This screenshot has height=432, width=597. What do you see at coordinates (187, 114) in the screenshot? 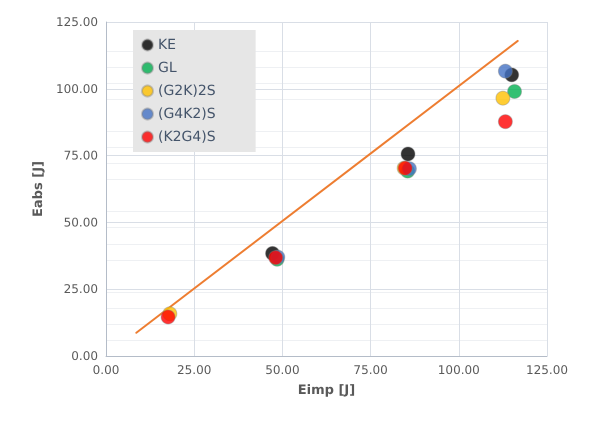
I see `legend-label: (G4K2)S` at bounding box center [187, 114].